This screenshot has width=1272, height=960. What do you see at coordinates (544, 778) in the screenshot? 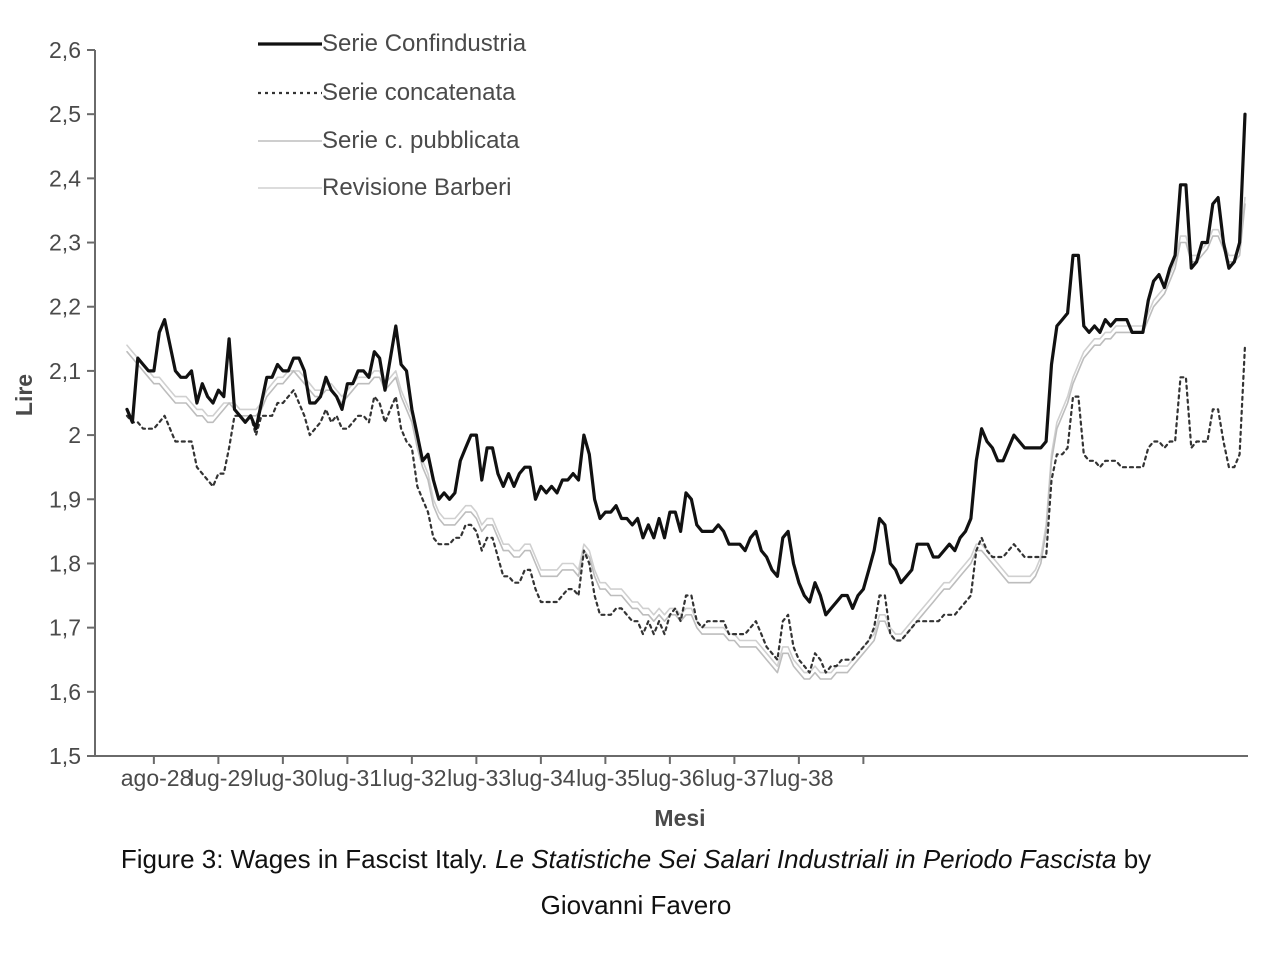
I see `x-tick-label: lug-34` at bounding box center [544, 778].